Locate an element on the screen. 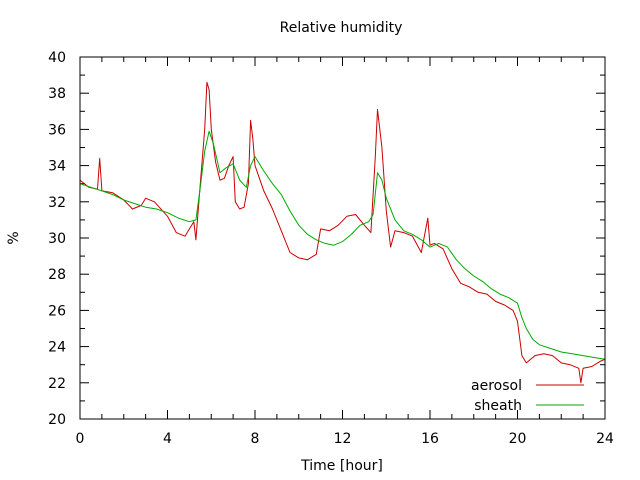 The image size is (640, 480). y-tick-label: 22 is located at coordinates (57, 384).